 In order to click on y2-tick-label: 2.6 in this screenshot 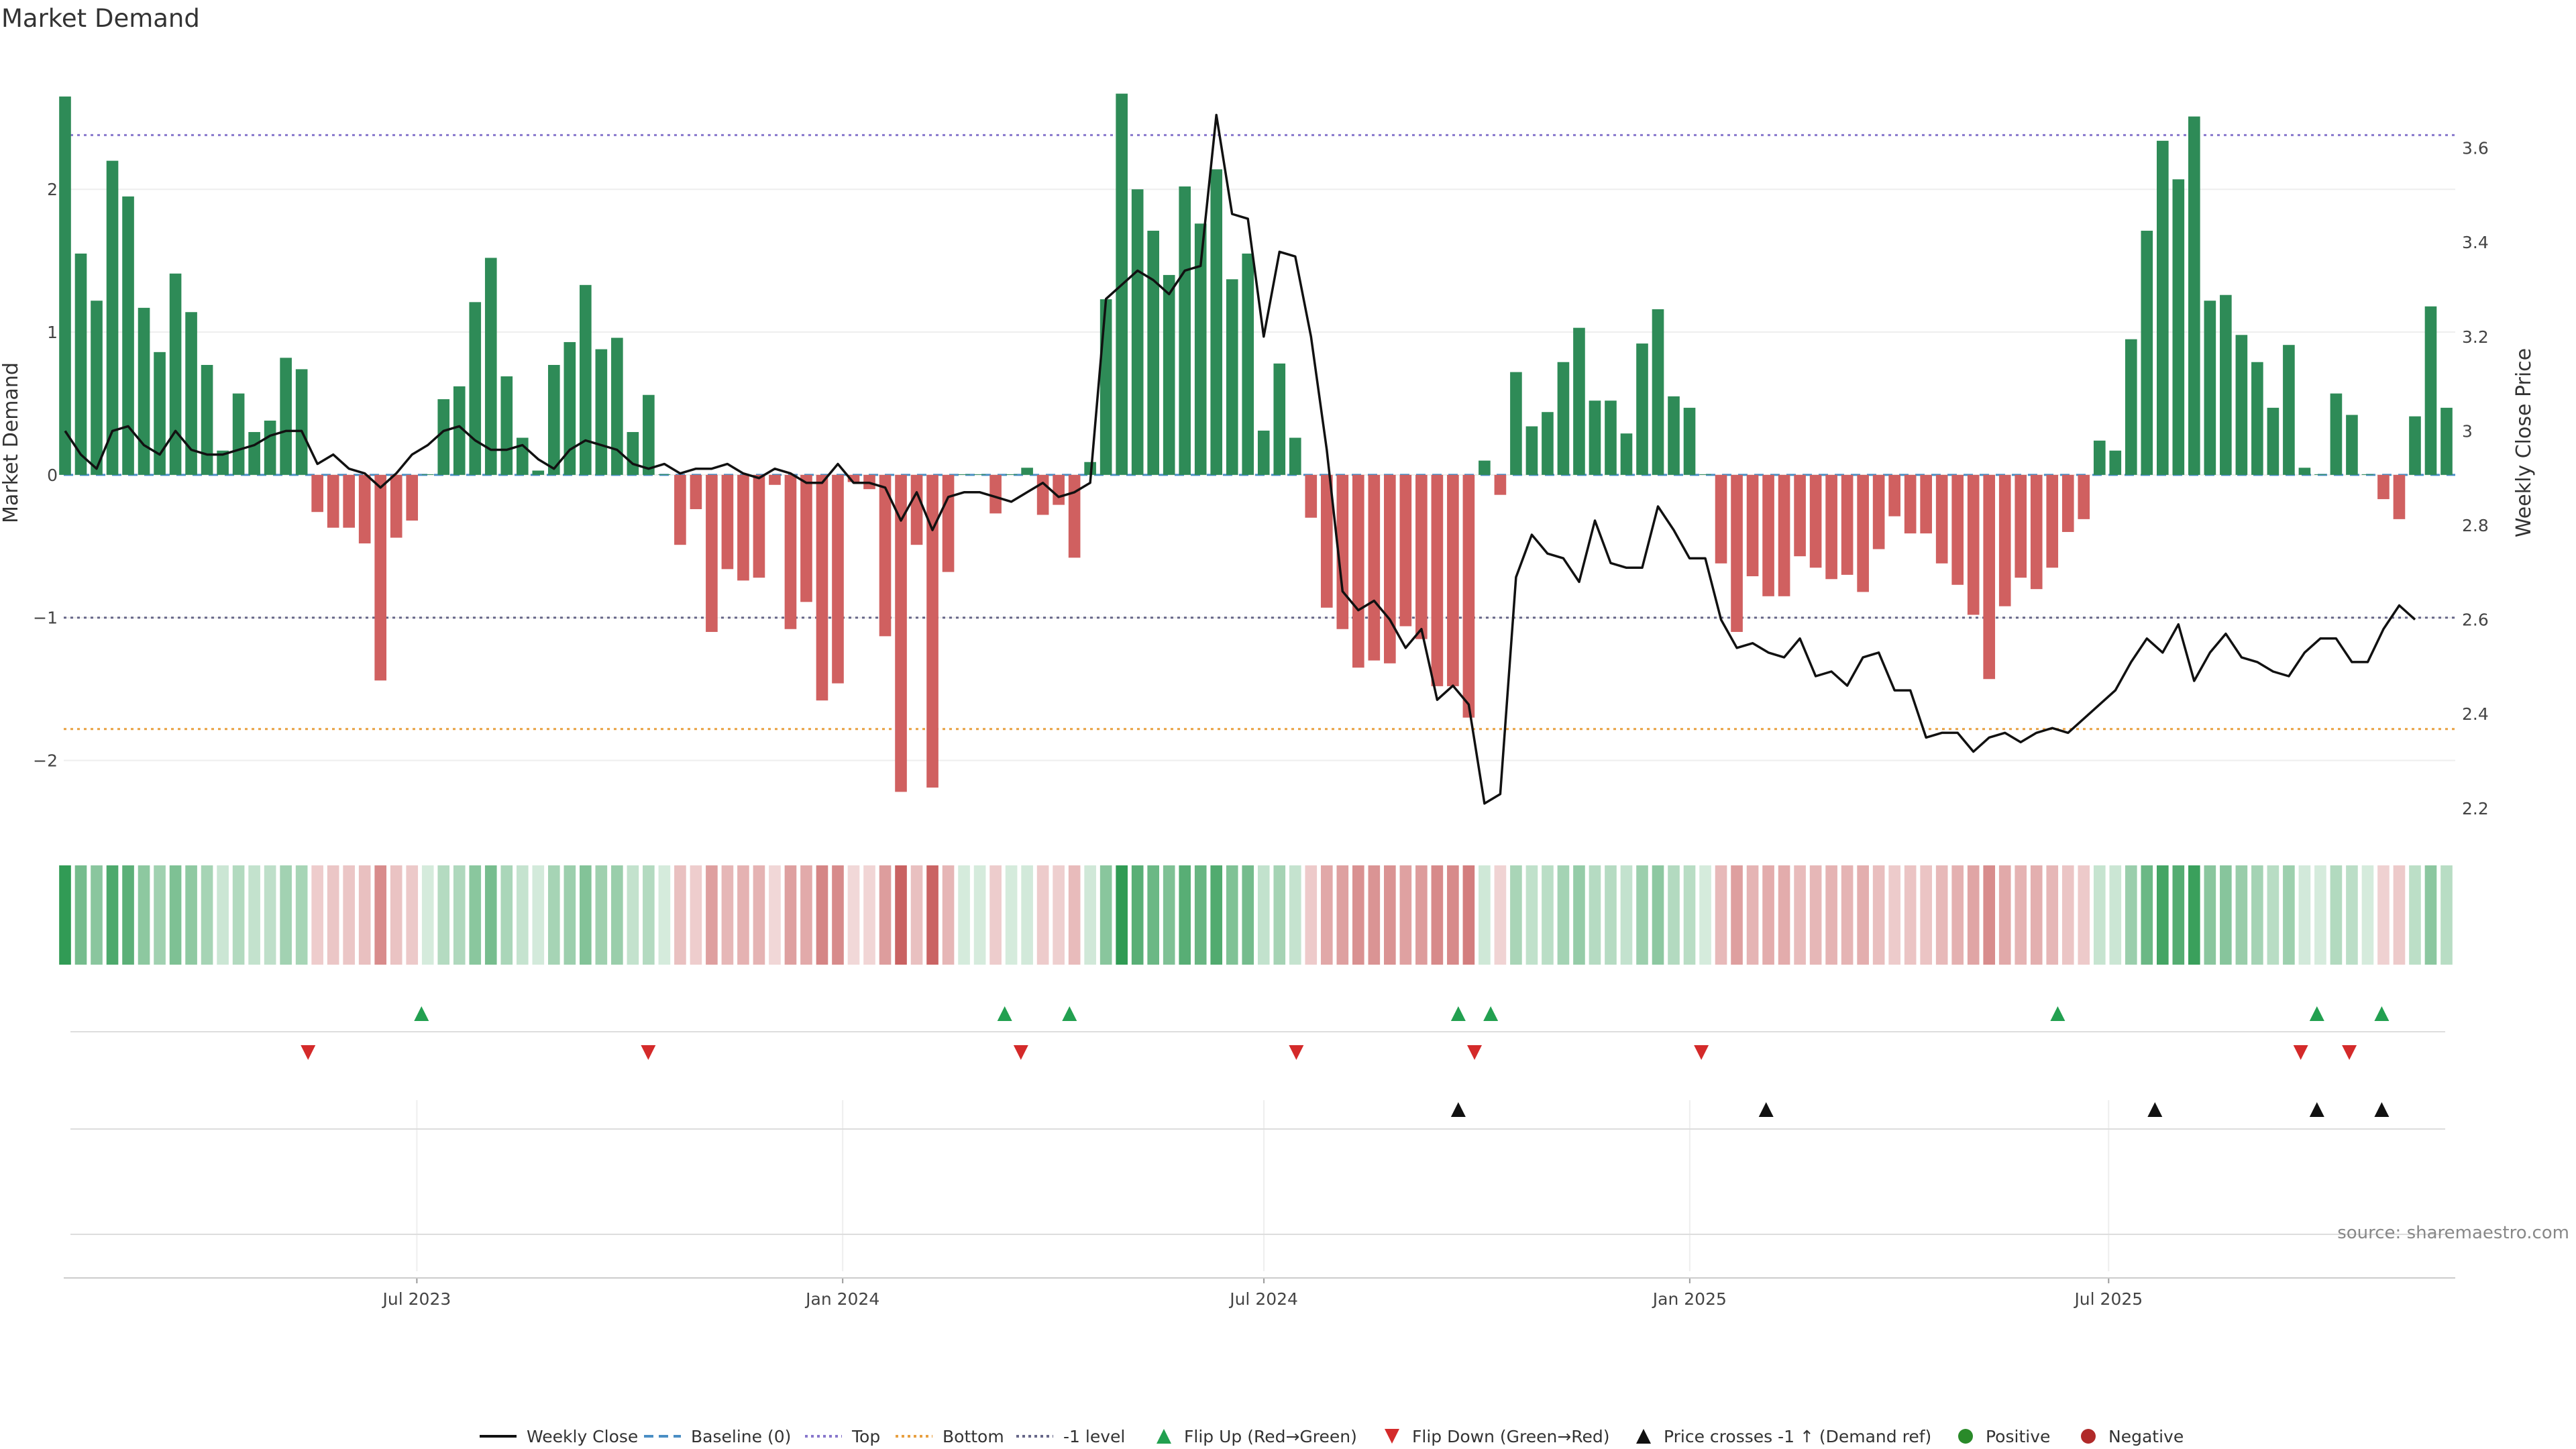, I will do `click(2475, 620)`.